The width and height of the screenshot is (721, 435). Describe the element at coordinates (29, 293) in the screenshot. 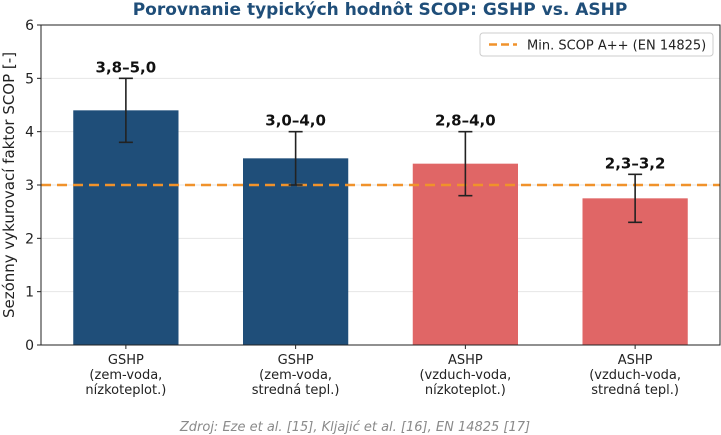

I see `y-tick-label-1: 1` at that location.